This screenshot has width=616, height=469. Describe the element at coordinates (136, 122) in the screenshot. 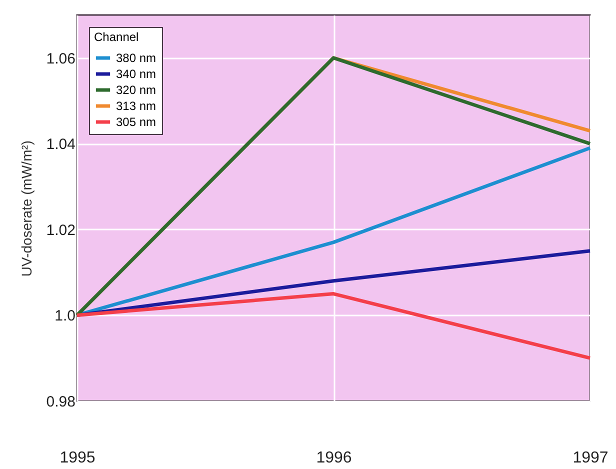

I see `legend-label: 305 nm` at that location.